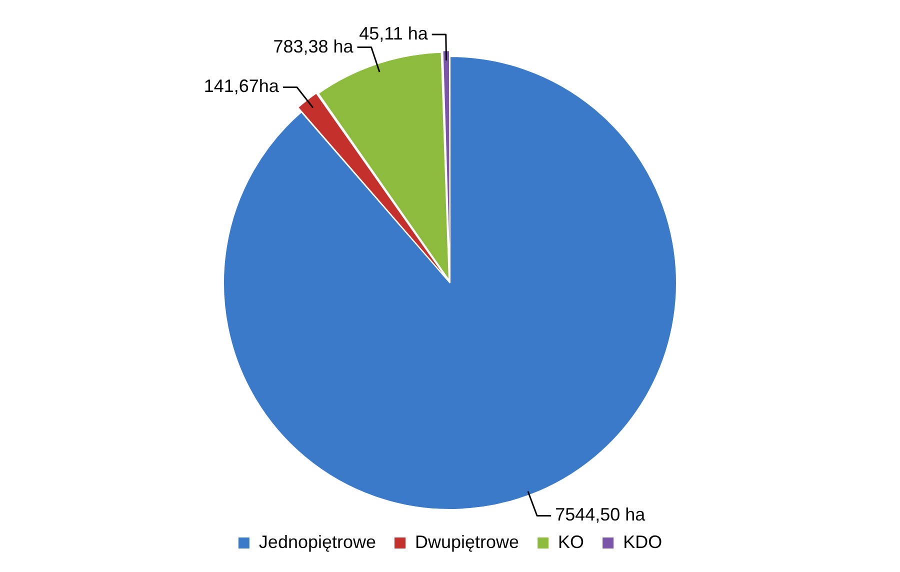 The width and height of the screenshot is (900, 572). Describe the element at coordinates (242, 86) in the screenshot. I see `data-label: 141,67ha` at that location.